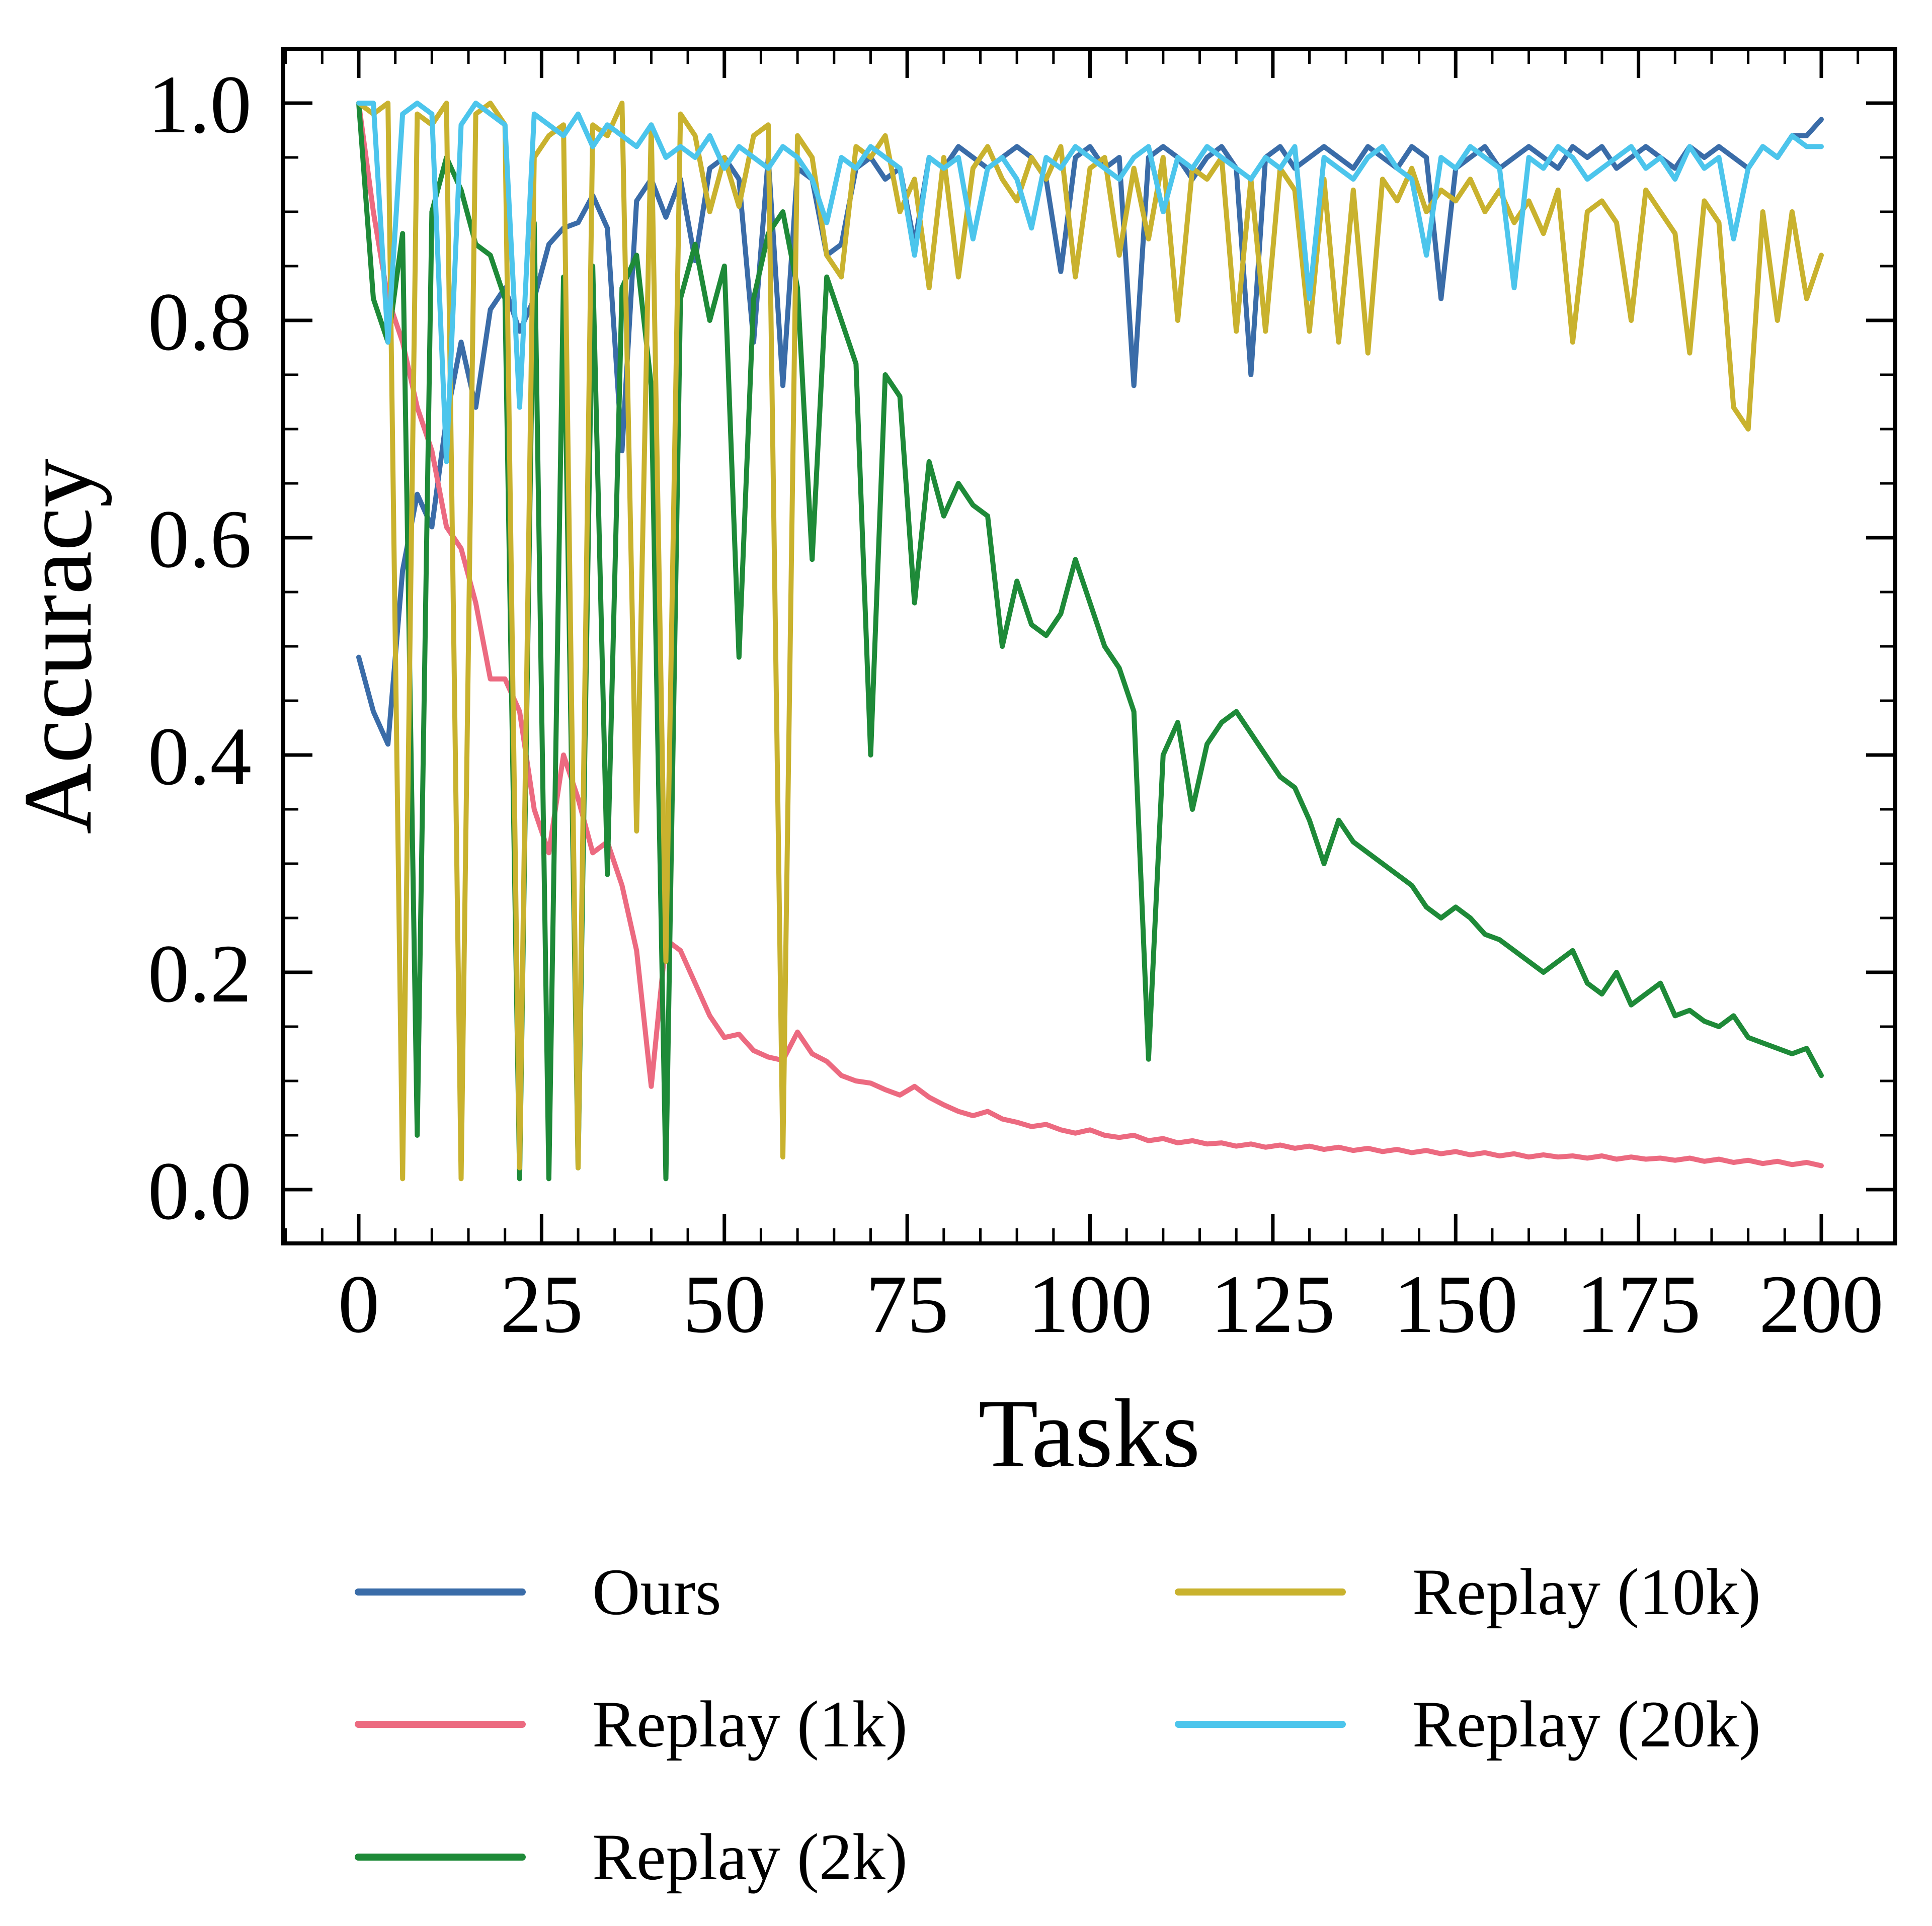  Describe the element at coordinates (1090, 1304) in the screenshot. I see `x-tick-label-100: 100` at that location.